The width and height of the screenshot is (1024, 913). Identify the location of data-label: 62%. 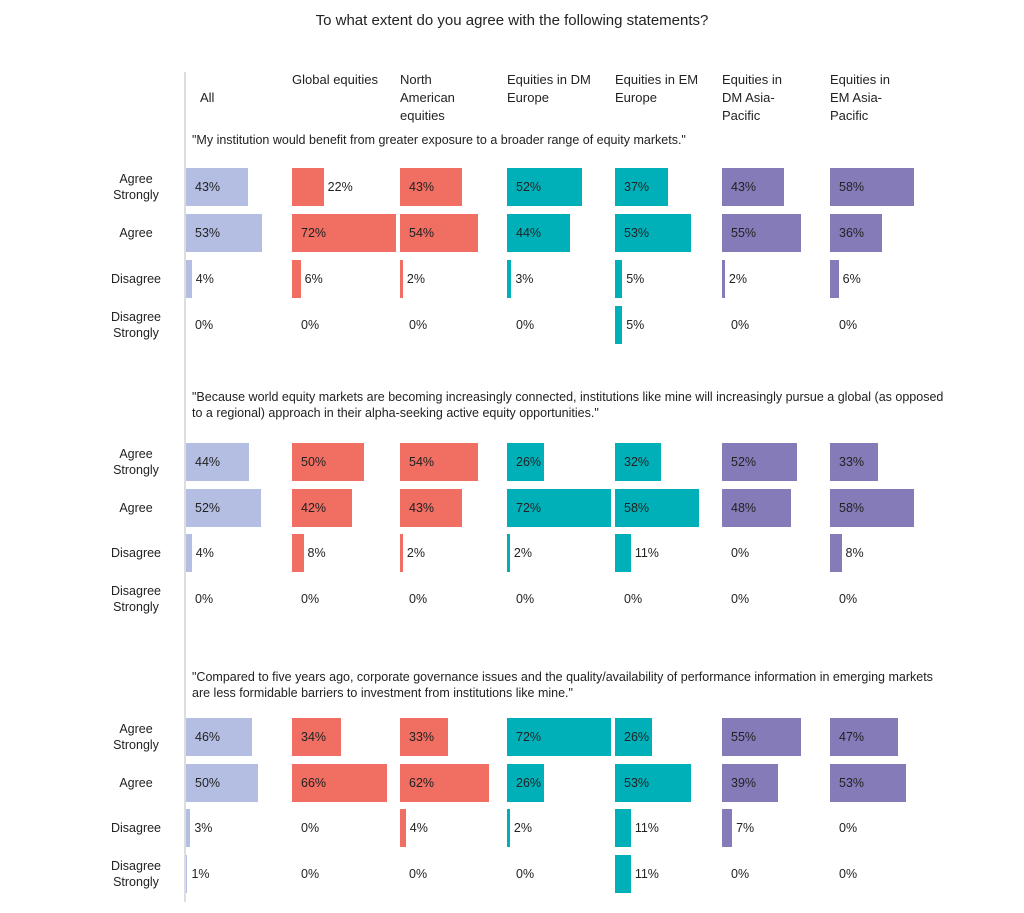
(422, 783).